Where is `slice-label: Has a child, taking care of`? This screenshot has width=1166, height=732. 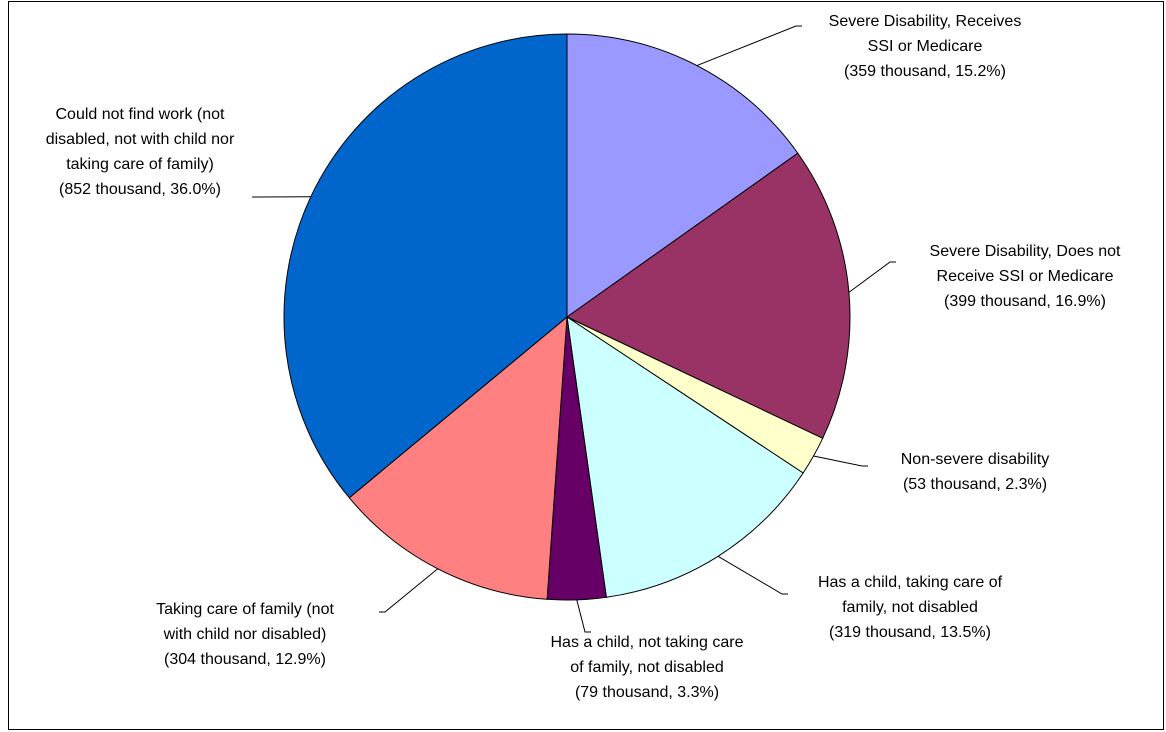
slice-label: Has a child, taking care of is located at coordinates (910, 582).